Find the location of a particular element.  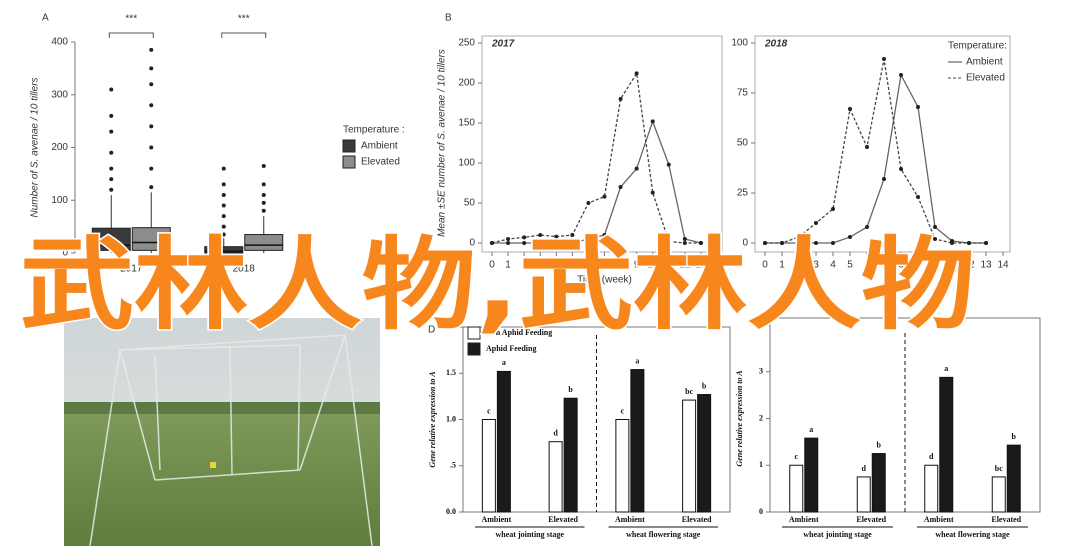

panel-label: A is located at coordinates (45, 18).